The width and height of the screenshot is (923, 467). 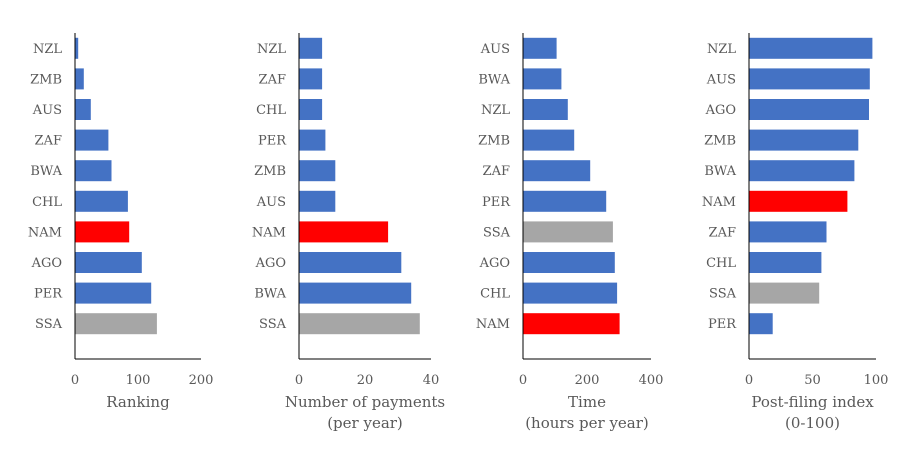 I want to click on x-axis-title: Post-filing index, so click(x=812, y=402).